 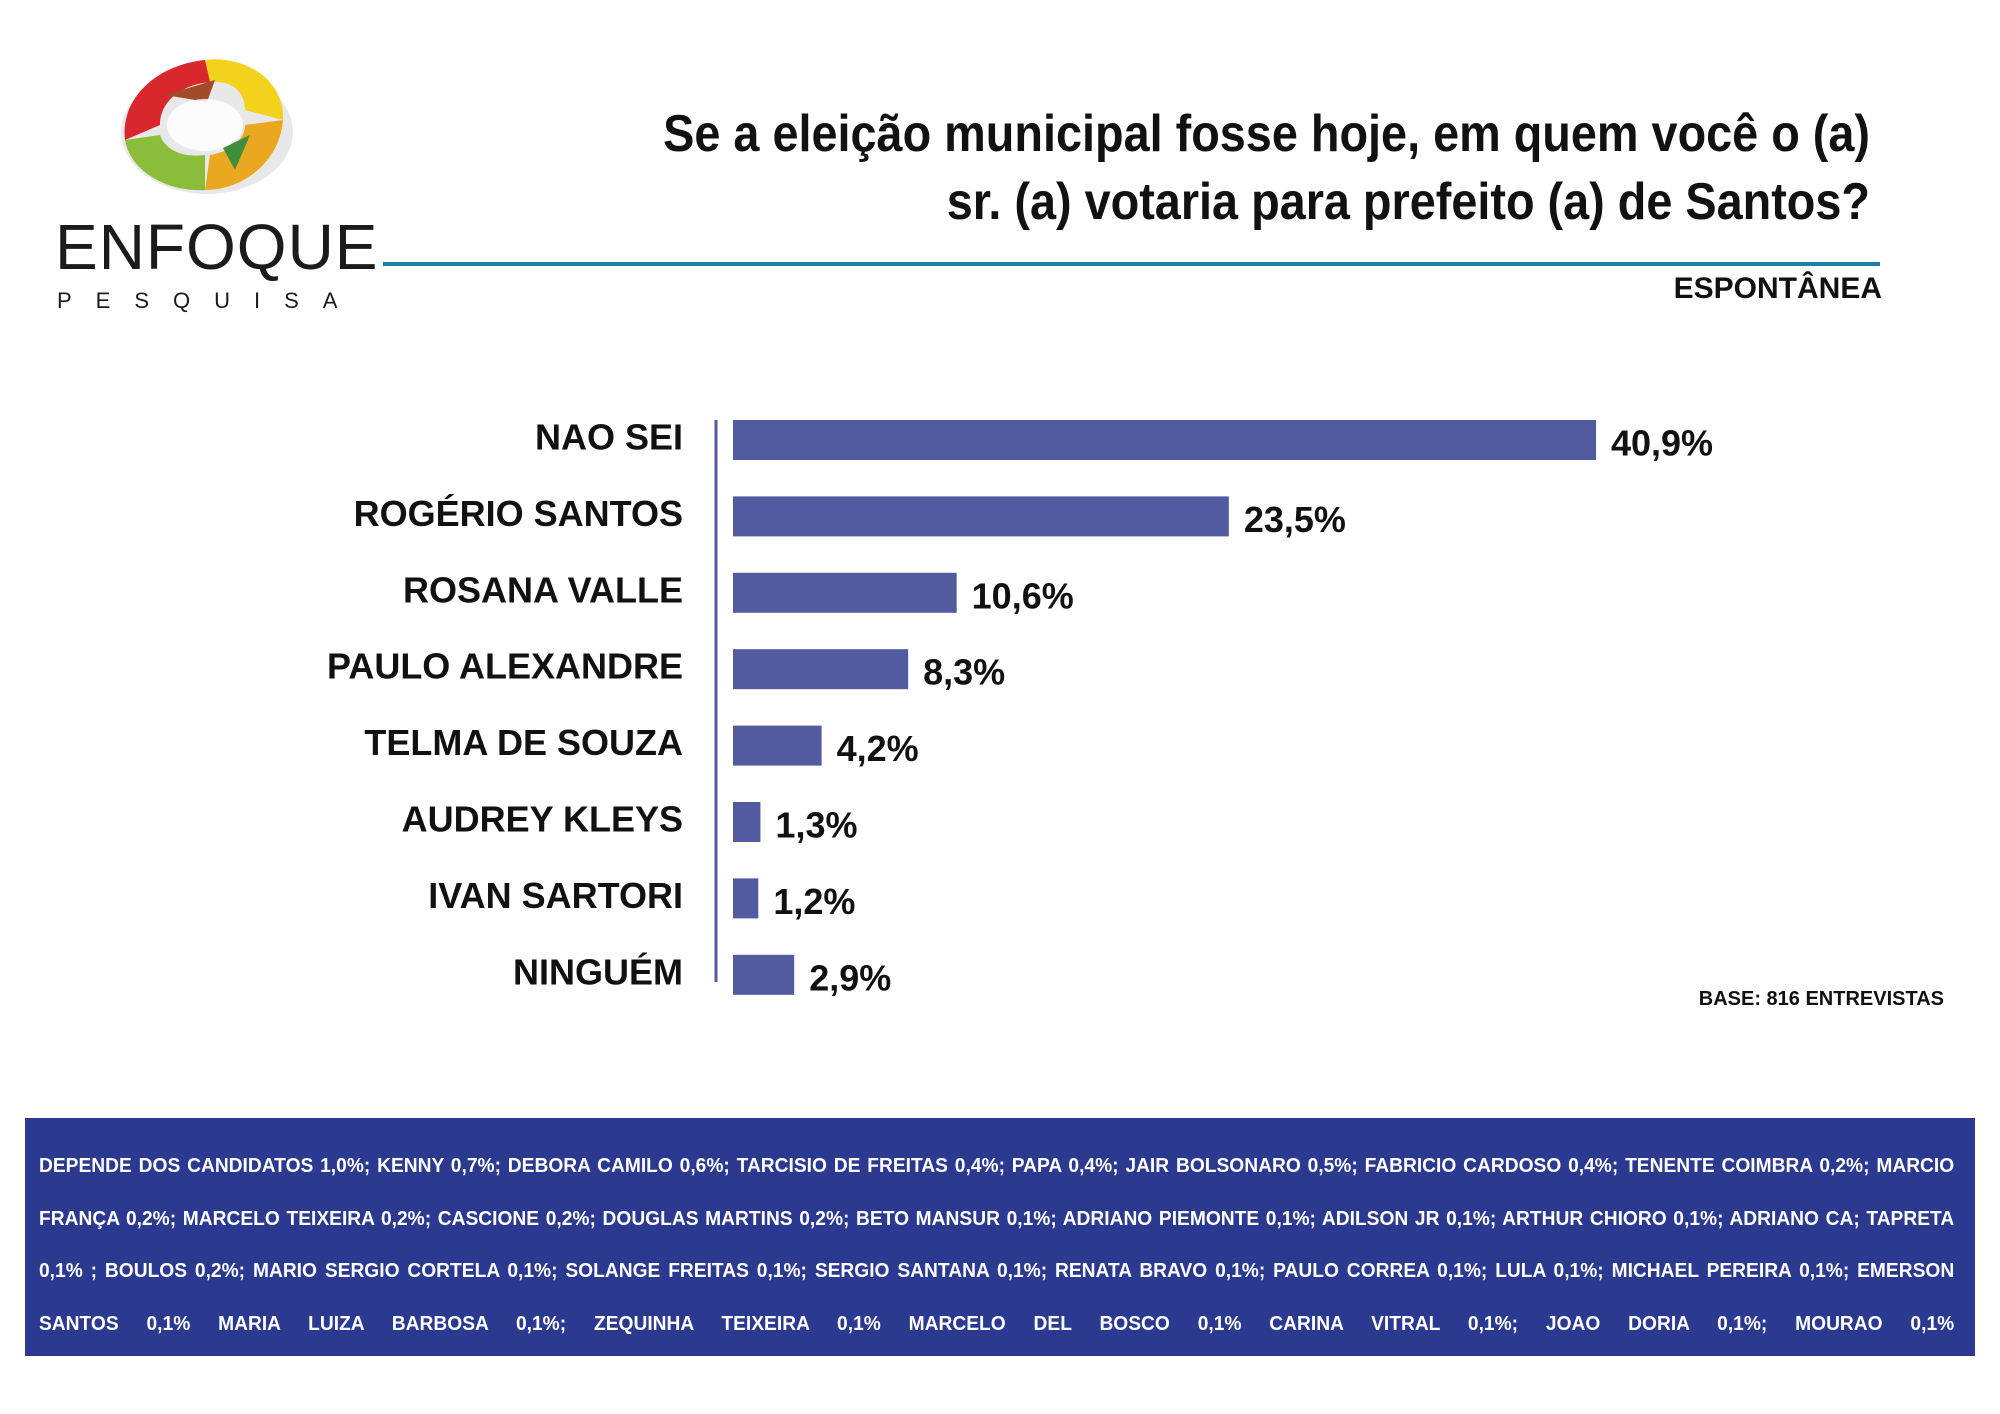 I want to click on value-label: 8,3%, so click(x=964, y=672).